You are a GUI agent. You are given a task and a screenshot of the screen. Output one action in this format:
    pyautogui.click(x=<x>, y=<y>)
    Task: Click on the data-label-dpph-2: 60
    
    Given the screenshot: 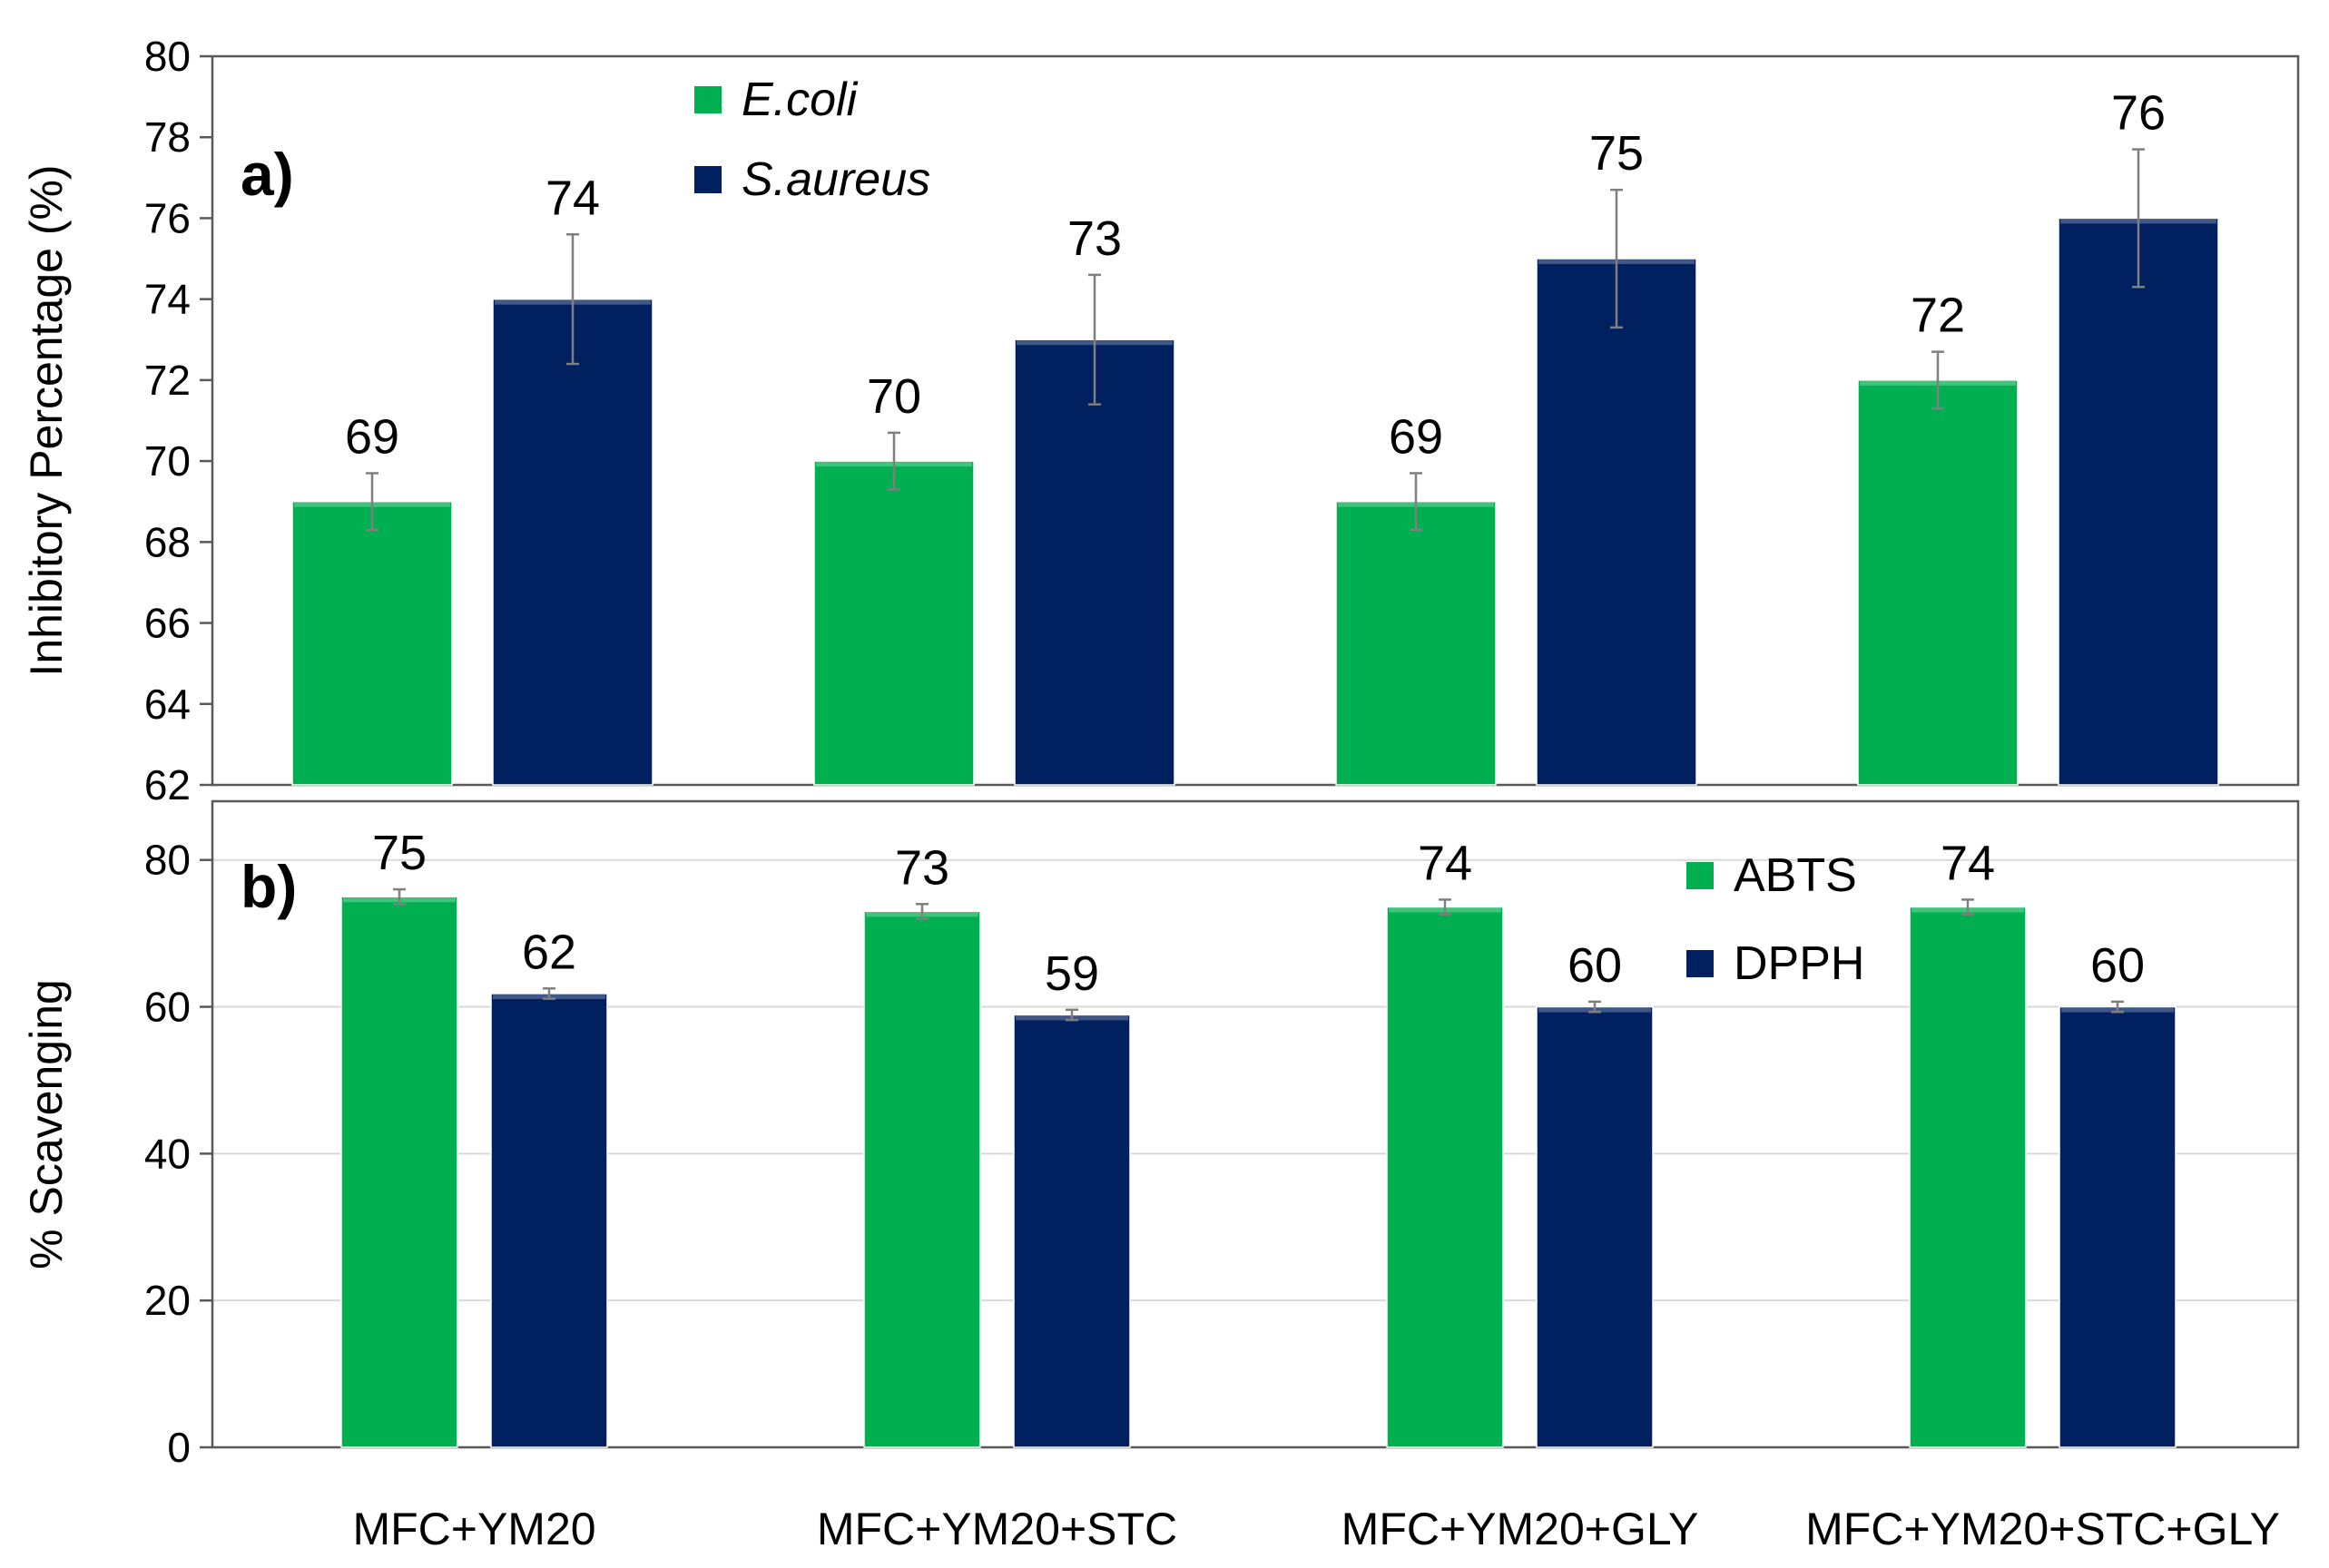 What is the action you would take?
    pyautogui.click(x=1594, y=965)
    